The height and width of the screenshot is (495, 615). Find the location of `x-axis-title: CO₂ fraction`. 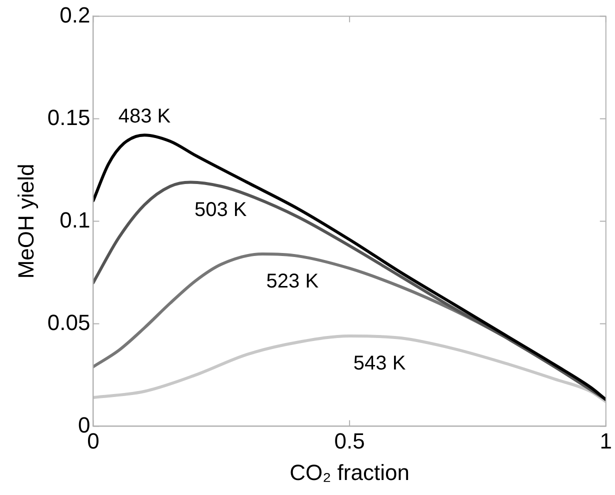

x-axis-title: CO₂ fraction is located at coordinates (350, 472).